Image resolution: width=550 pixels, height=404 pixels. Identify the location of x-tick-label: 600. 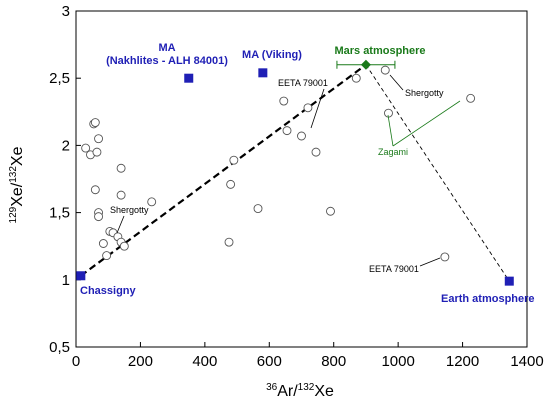
(269, 361).